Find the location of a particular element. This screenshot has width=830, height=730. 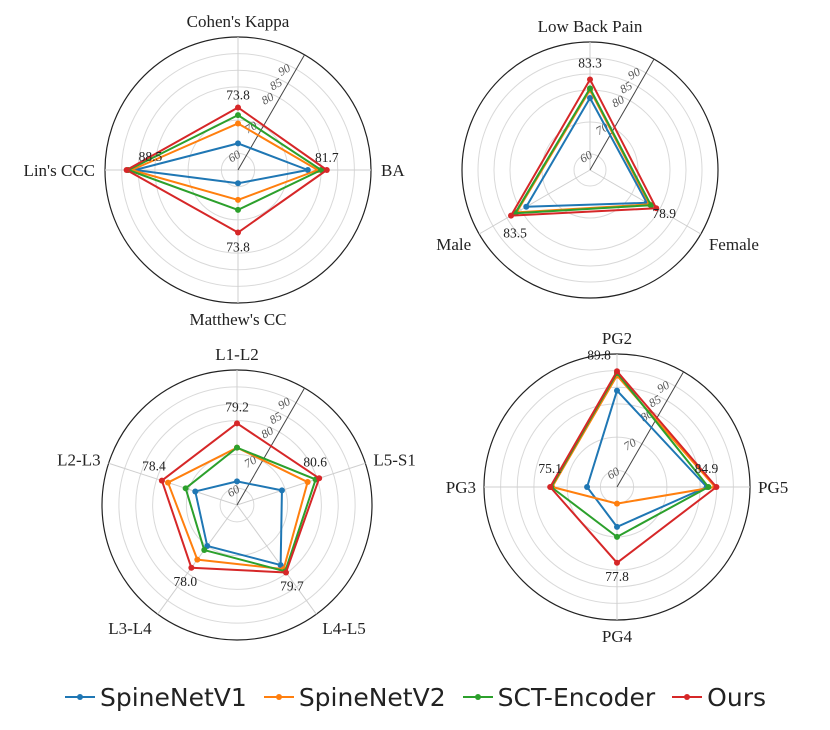

axis-label: L3-L4 is located at coordinates (130, 628).